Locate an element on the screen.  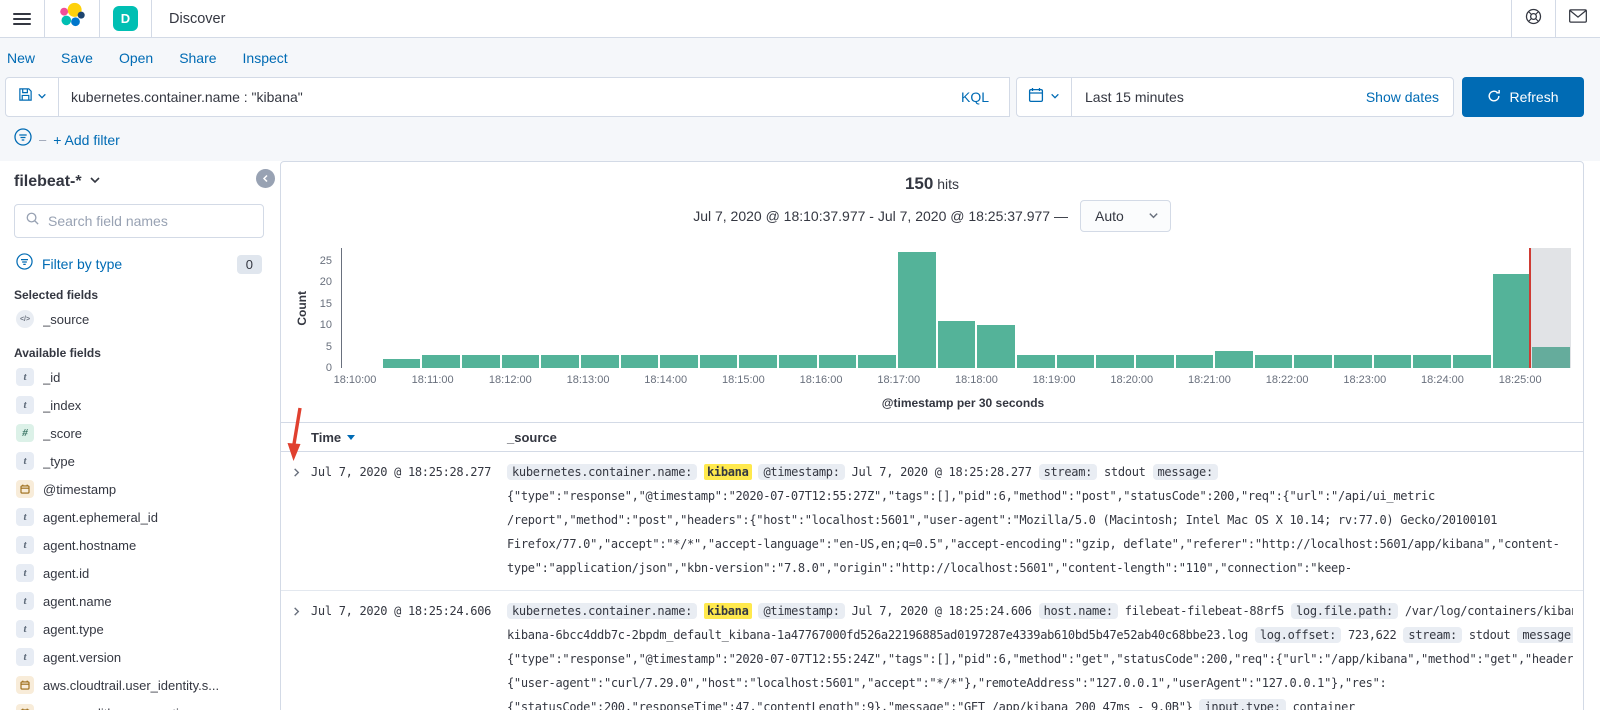
logo-segment is located at coordinates (72, 18).